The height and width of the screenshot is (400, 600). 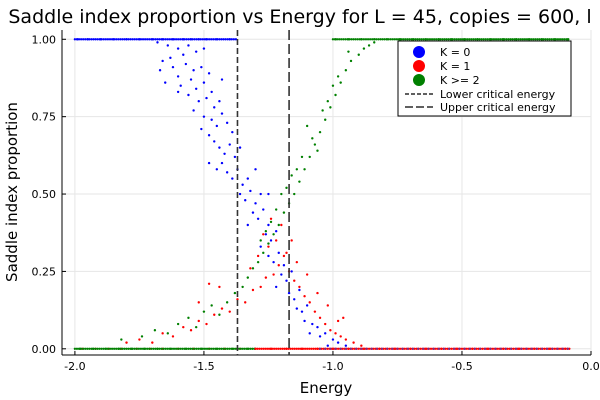 What do you see at coordinates (44, 349) in the screenshot?
I see `y-tick-label: 0.00` at bounding box center [44, 349].